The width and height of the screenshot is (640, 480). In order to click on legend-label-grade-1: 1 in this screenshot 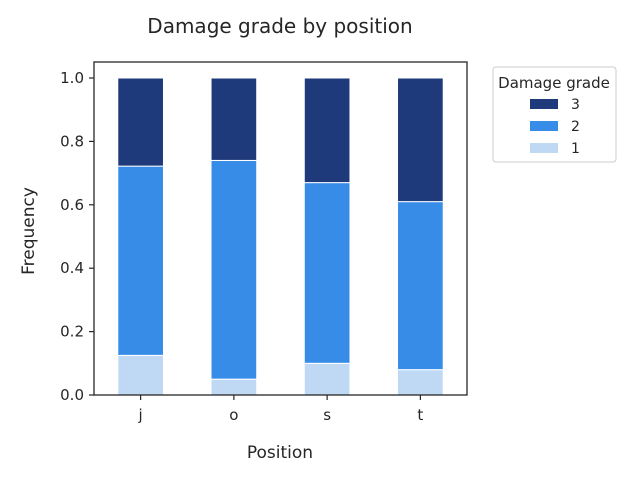, I will do `click(575, 149)`.